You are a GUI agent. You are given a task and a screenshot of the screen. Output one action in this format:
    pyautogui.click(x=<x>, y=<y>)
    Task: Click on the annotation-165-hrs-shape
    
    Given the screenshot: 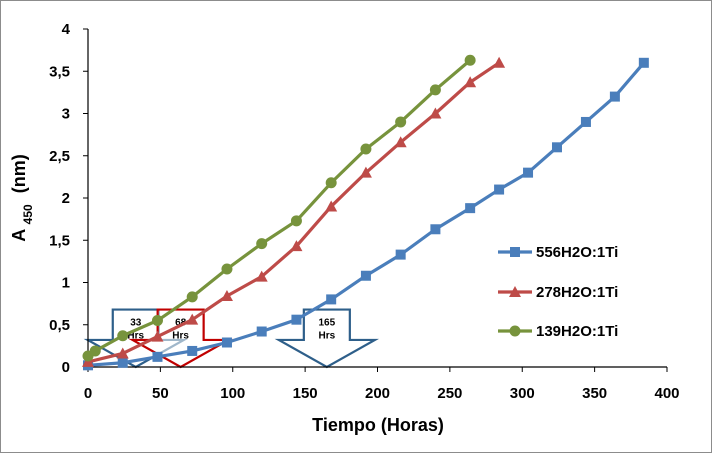 What is the action you would take?
    pyautogui.click(x=327, y=338)
    